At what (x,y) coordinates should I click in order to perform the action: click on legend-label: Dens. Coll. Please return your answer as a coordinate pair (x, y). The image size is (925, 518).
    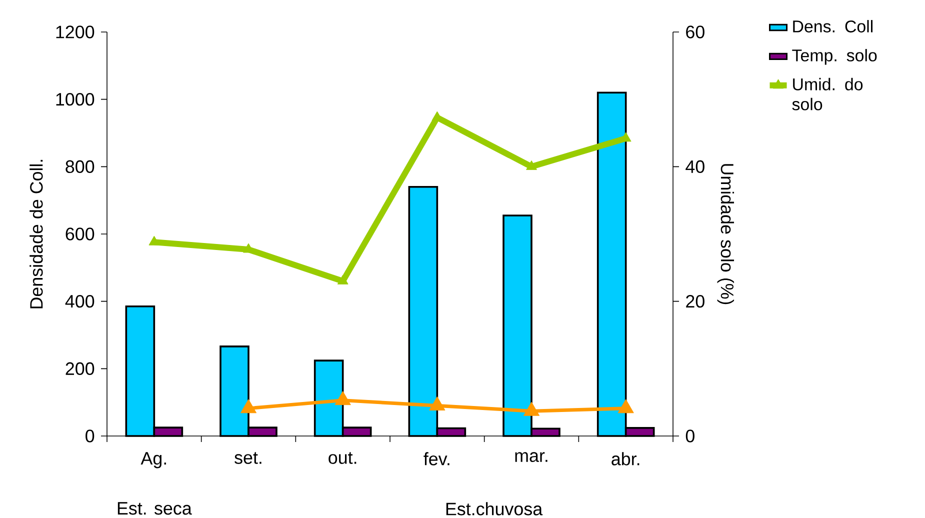
    Looking at the image, I should click on (832, 26).